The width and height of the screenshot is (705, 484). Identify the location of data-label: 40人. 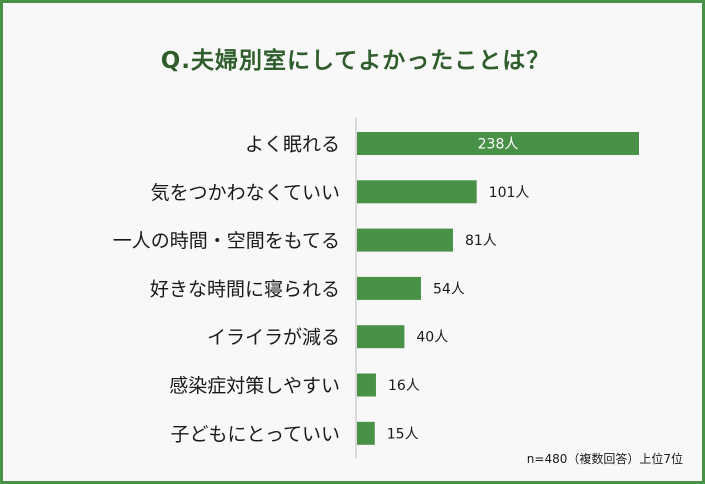
(432, 338).